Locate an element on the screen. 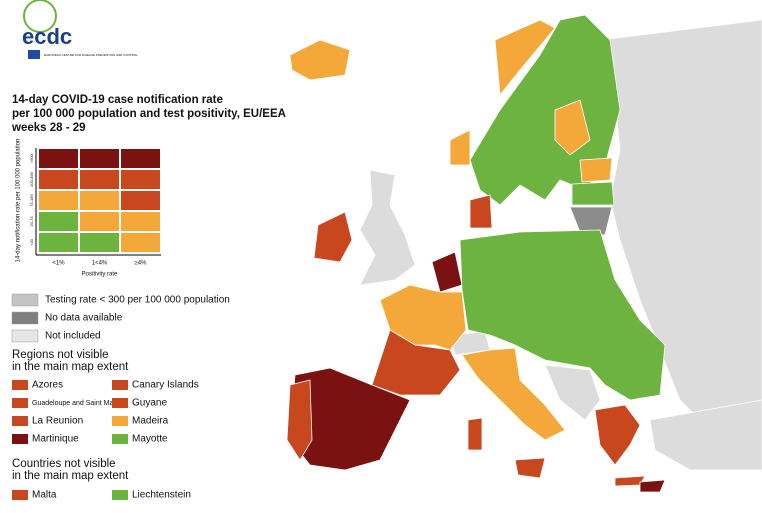  logo: ecdc is located at coordinates (47, 36).